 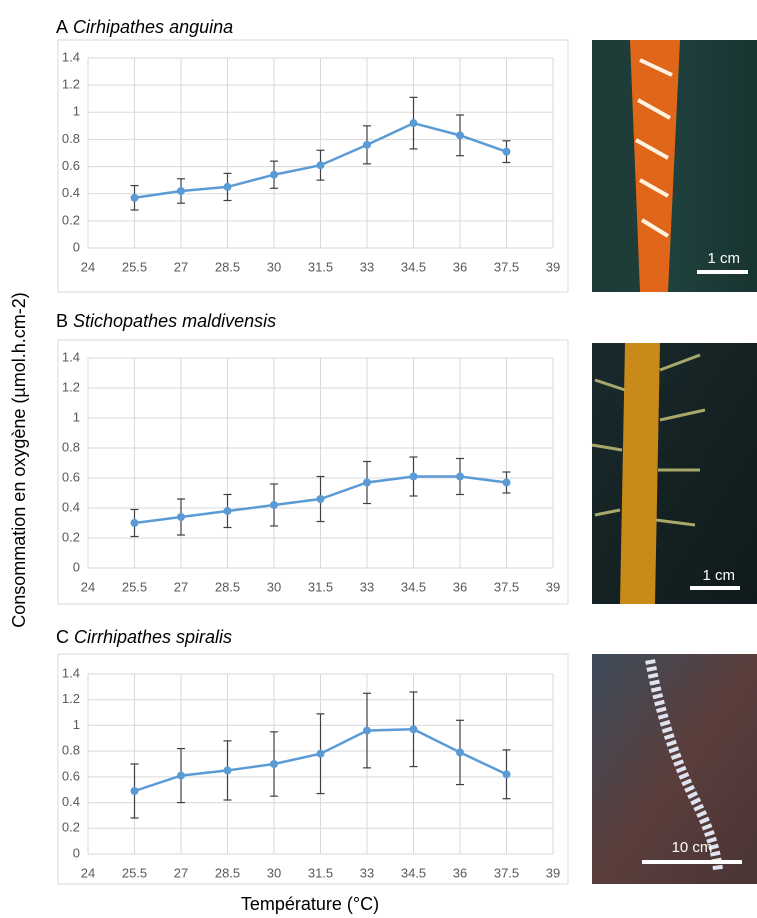 I want to click on panel-letter: A, so click(x=62, y=27).